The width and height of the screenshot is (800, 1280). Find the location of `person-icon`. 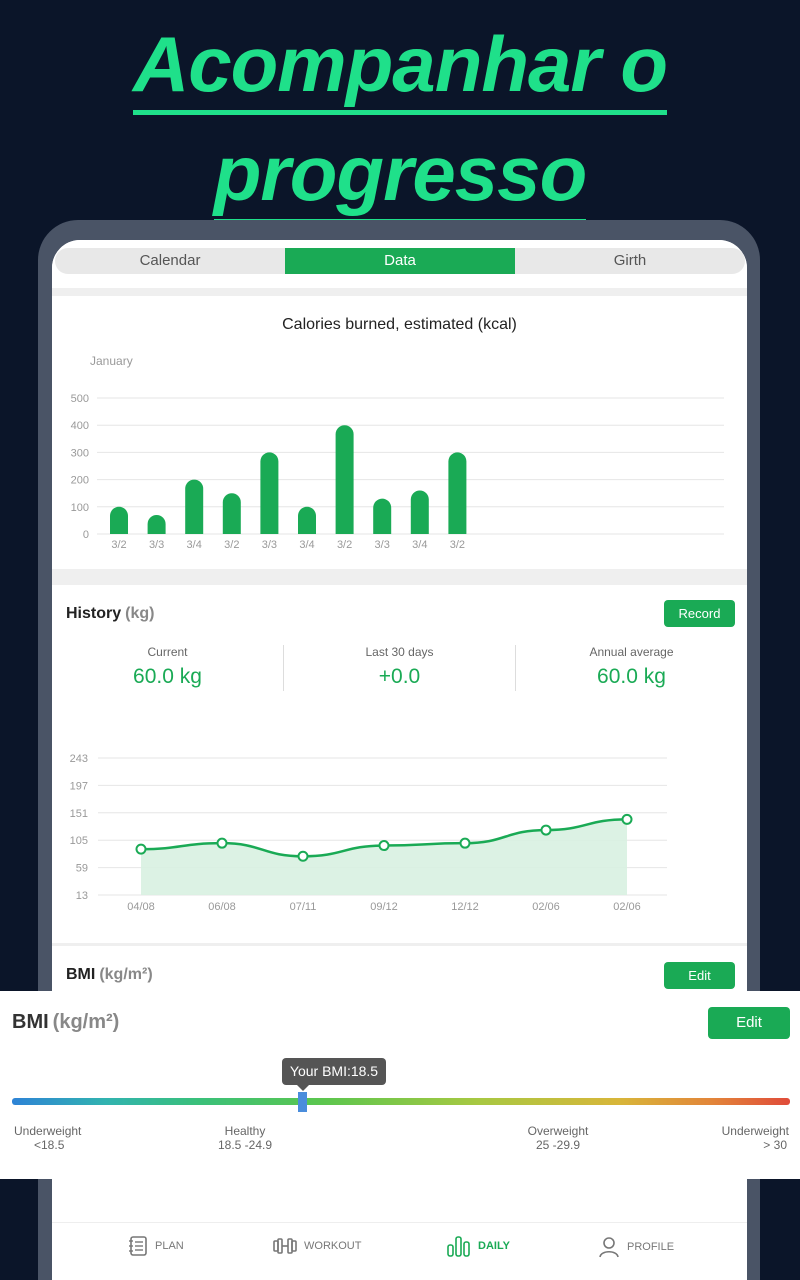

person-icon is located at coordinates (609, 1247).